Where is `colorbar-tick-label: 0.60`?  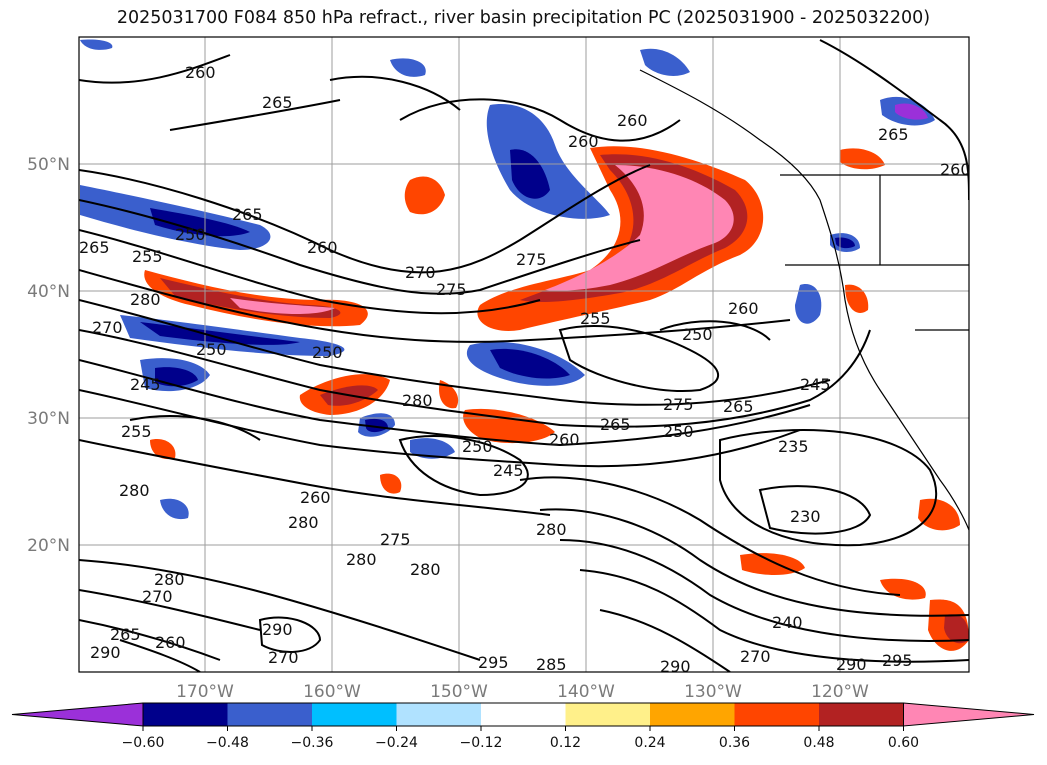
colorbar-tick-label: 0.60 is located at coordinates (903, 743).